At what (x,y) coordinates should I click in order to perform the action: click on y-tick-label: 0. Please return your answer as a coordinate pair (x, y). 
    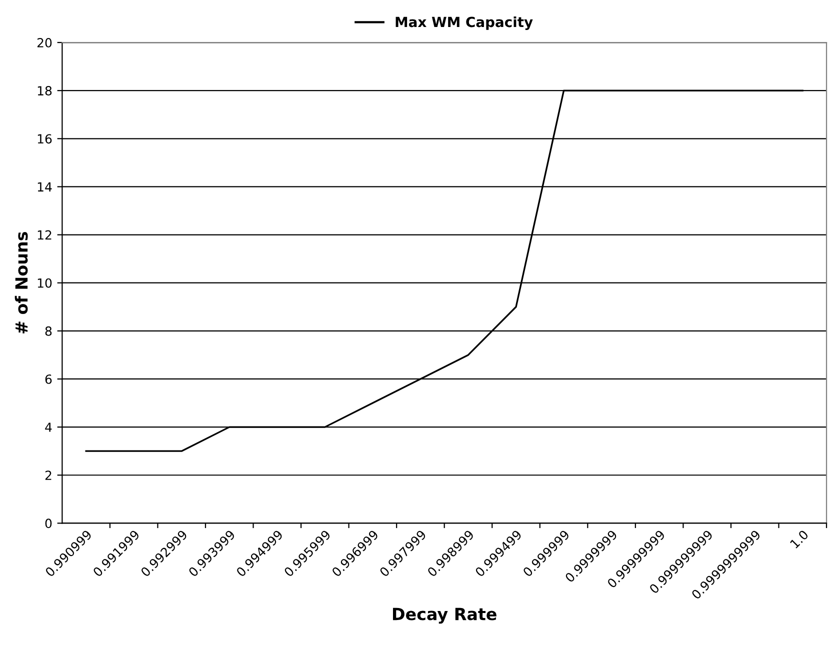
    Looking at the image, I should click on (48, 523).